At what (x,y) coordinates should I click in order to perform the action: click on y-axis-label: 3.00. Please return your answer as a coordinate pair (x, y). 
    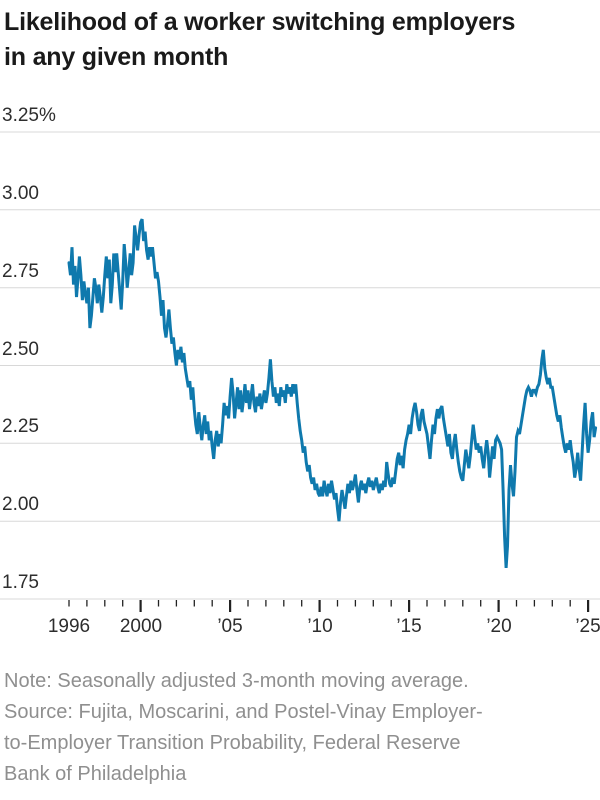
    Looking at the image, I should click on (20, 193).